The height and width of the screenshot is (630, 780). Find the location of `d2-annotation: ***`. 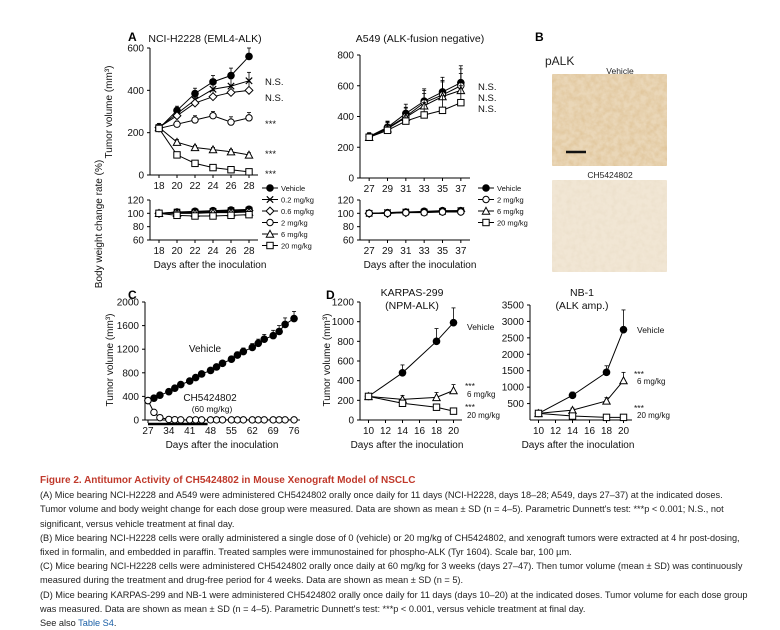

d2-annotation: *** is located at coordinates (639, 374).